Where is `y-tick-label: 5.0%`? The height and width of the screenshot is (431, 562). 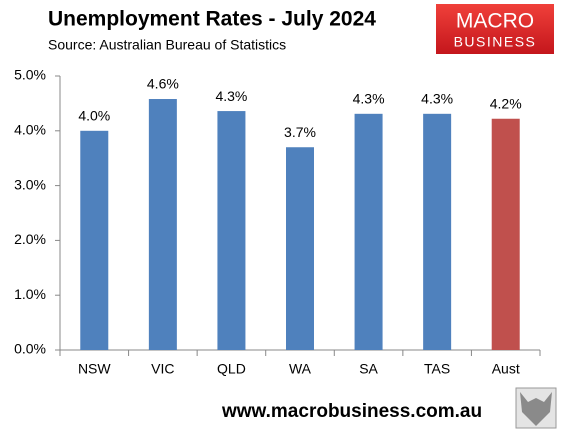 y-tick-label: 5.0% is located at coordinates (30, 75).